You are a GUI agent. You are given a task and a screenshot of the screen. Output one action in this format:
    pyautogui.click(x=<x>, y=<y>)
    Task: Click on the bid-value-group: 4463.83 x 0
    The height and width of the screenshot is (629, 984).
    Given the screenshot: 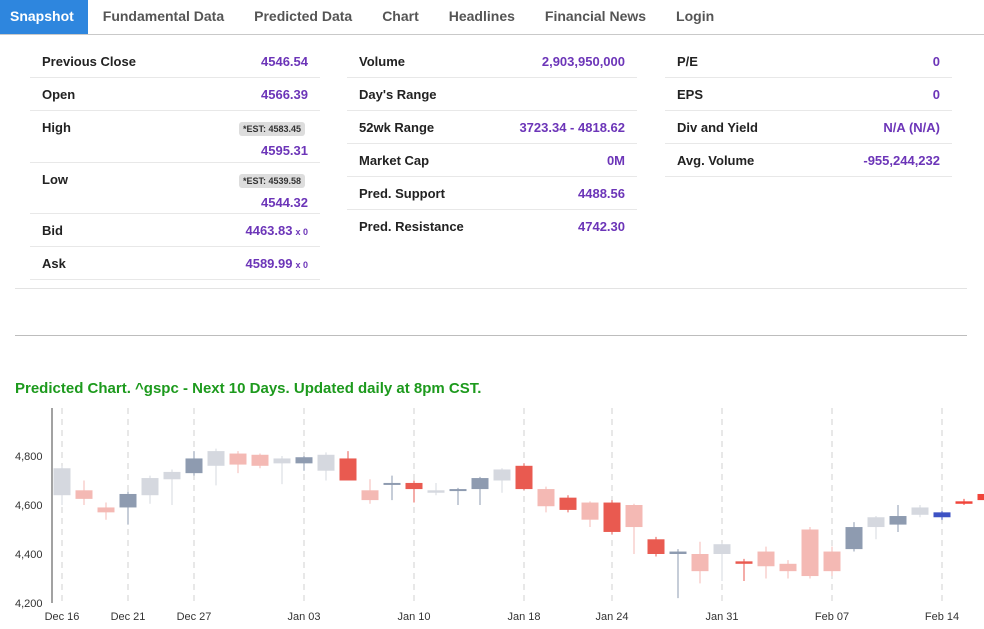 What is the action you would take?
    pyautogui.click(x=276, y=230)
    